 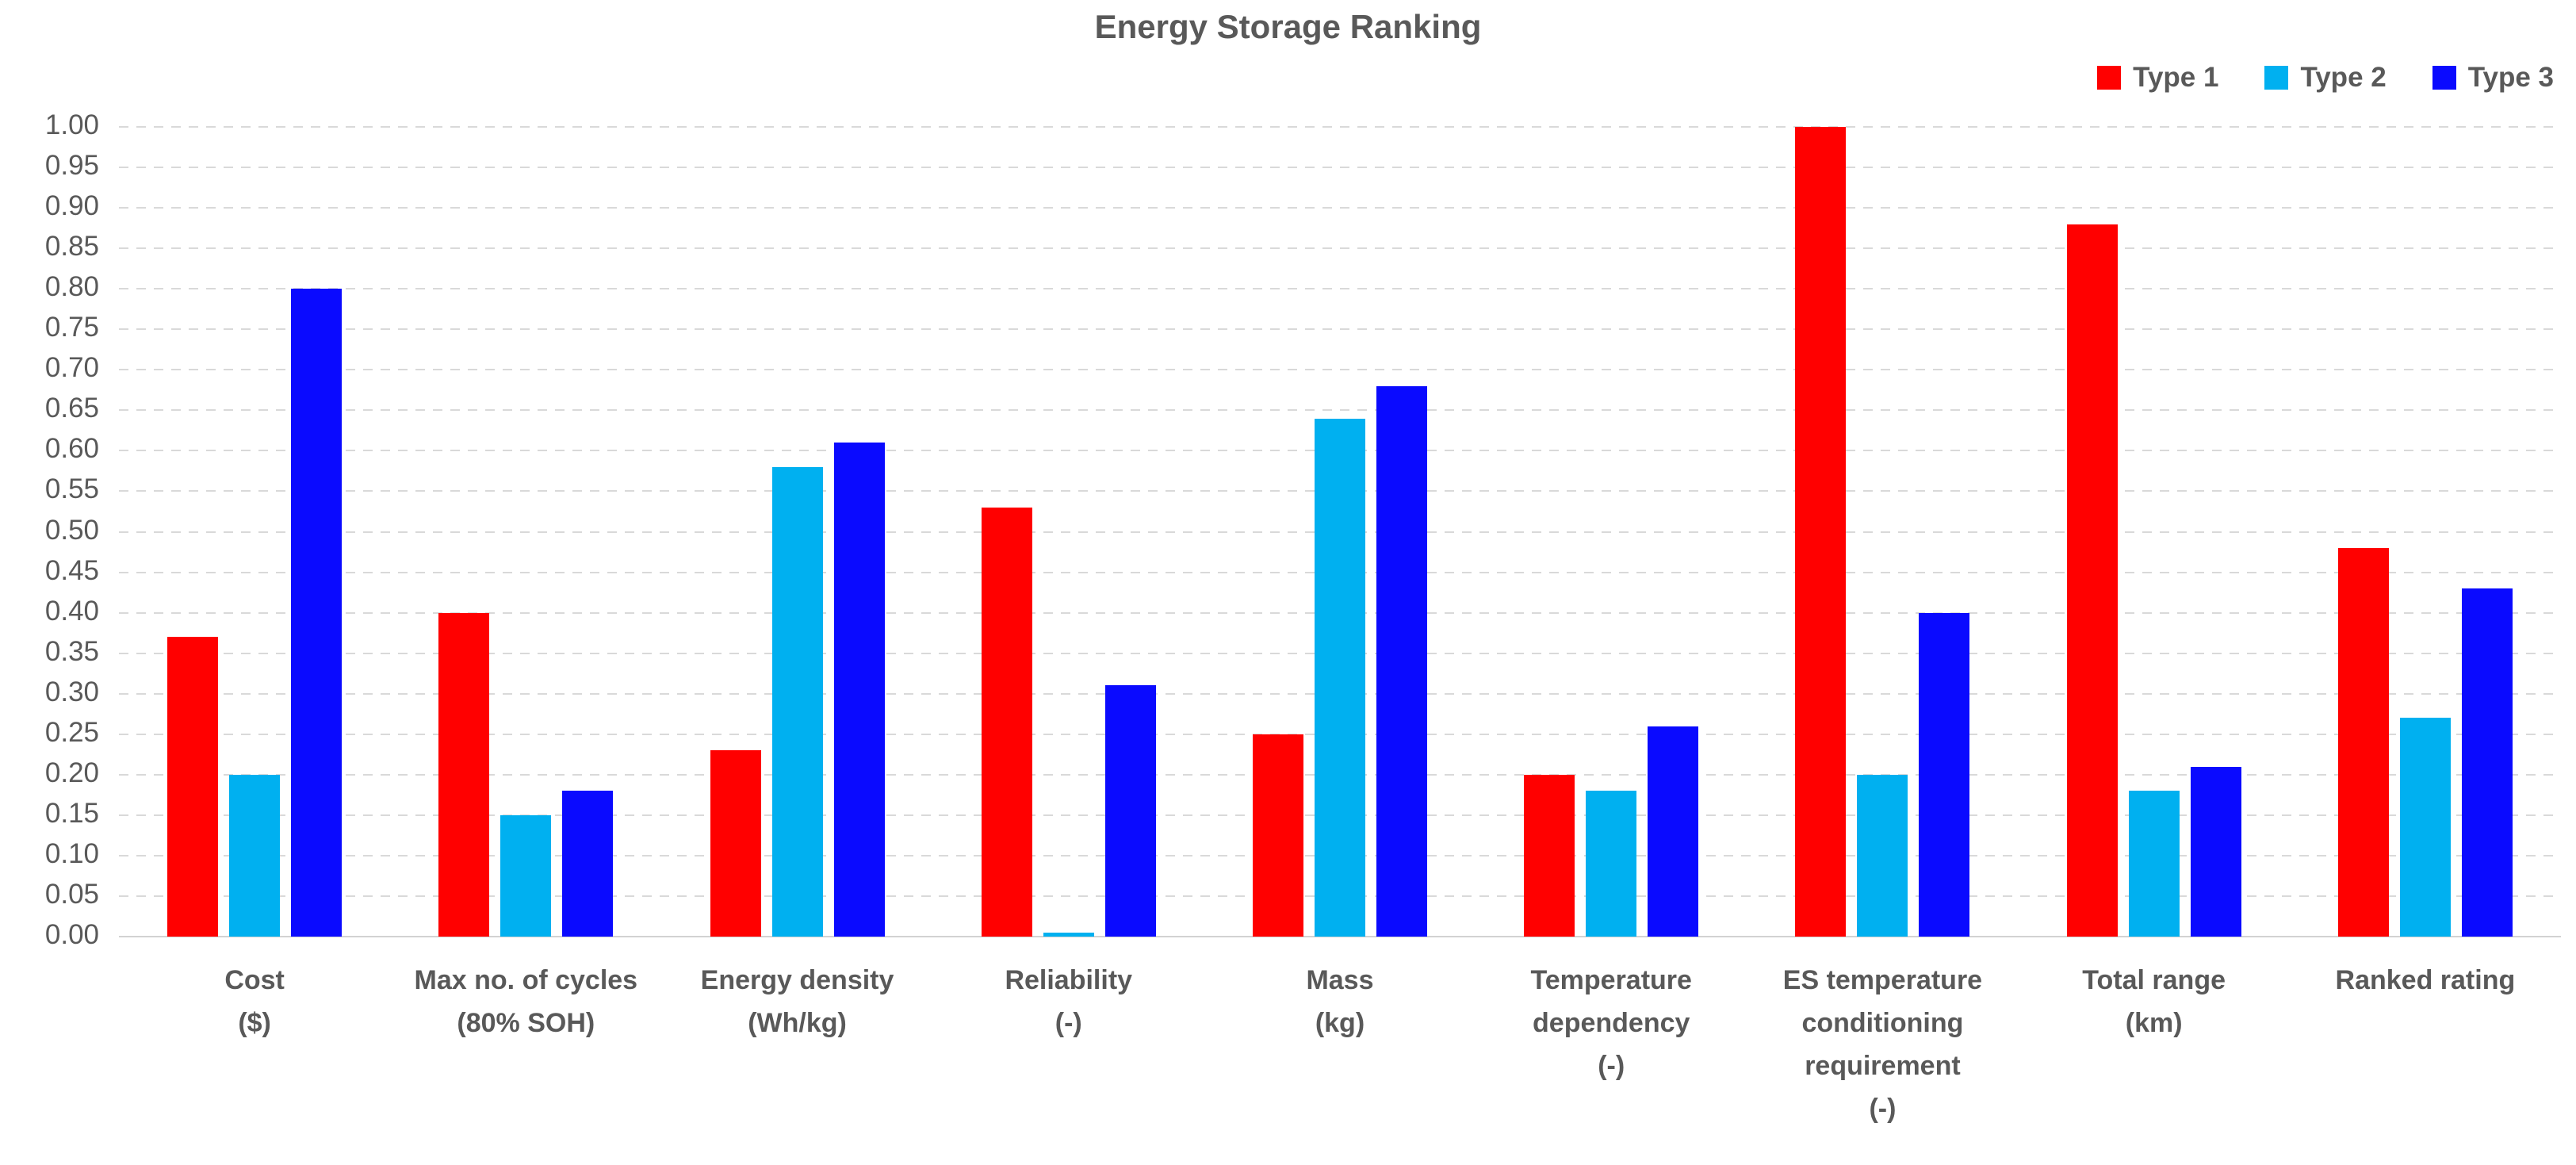 What do you see at coordinates (1401, 661) in the screenshot?
I see `bar-type-3-mass` at bounding box center [1401, 661].